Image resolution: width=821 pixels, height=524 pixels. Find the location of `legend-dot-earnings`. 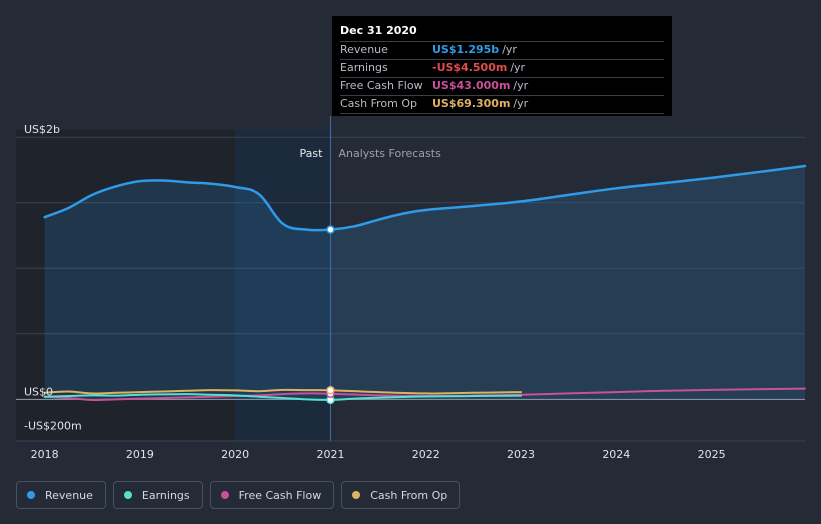

legend-dot-earnings is located at coordinates (127, 495).